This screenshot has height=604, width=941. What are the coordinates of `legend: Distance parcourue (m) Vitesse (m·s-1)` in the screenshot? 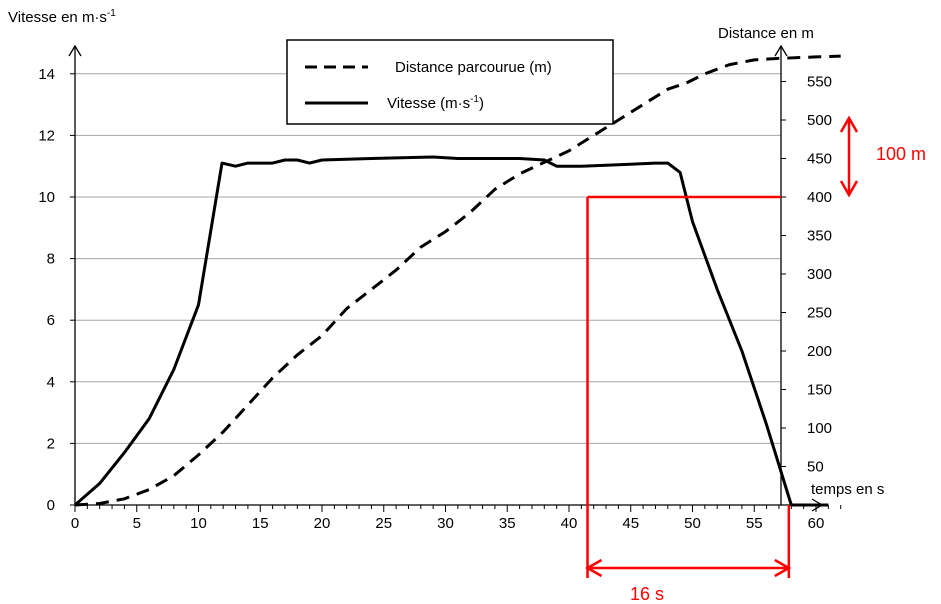 It's located at (450, 82).